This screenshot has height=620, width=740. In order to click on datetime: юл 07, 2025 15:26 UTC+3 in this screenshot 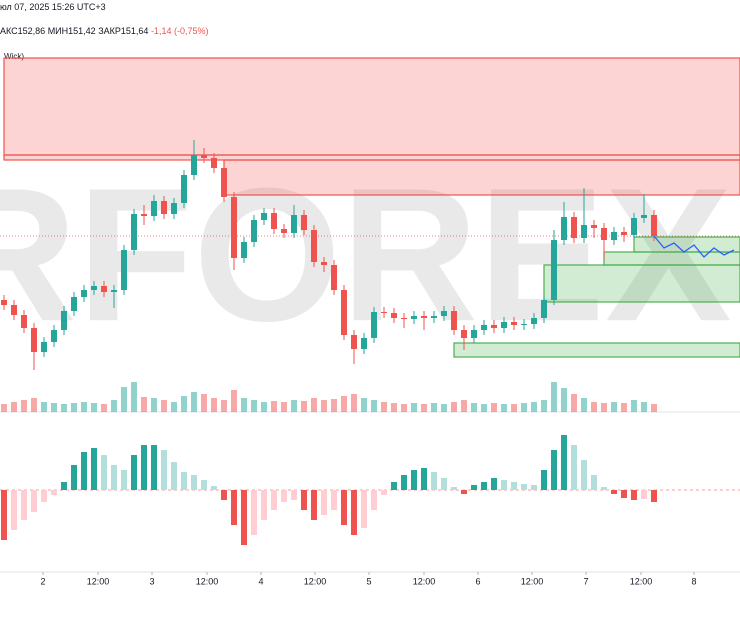, I will do `click(53, 7)`.